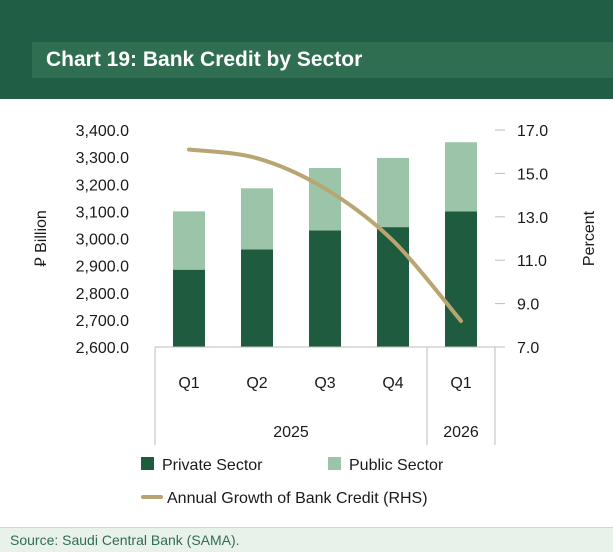 This screenshot has height=552, width=613. Describe the element at coordinates (102, 212) in the screenshot. I see `y-tick-label: 3,100.0` at that location.